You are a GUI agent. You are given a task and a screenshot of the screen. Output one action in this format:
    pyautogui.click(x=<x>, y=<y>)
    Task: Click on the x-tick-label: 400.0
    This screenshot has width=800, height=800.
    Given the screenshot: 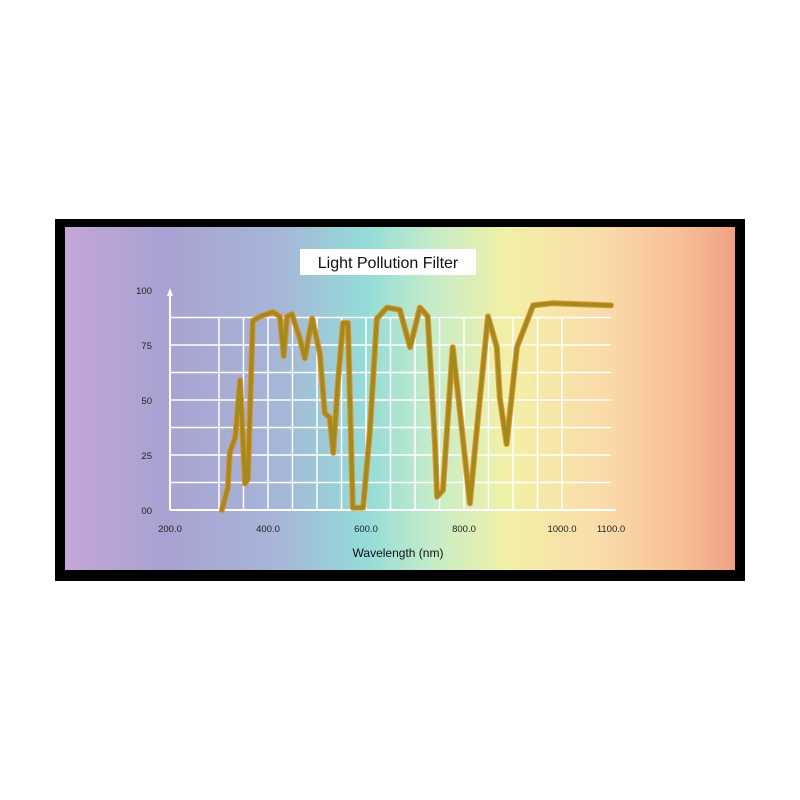 What is the action you would take?
    pyautogui.click(x=268, y=529)
    